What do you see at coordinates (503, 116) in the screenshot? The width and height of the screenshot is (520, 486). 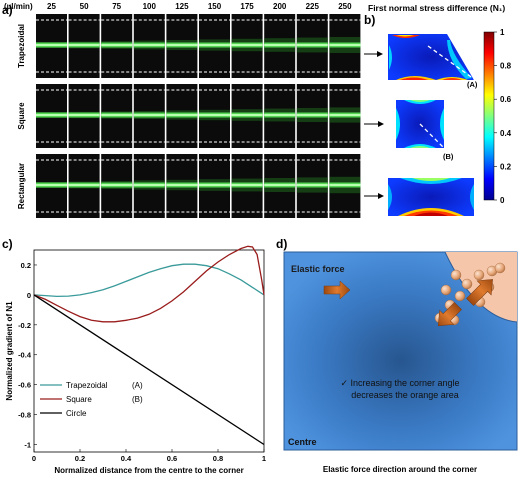 I see `colorbar-ticks: 1 0.8 0.6 0.4 0.2 0` at bounding box center [503, 116].